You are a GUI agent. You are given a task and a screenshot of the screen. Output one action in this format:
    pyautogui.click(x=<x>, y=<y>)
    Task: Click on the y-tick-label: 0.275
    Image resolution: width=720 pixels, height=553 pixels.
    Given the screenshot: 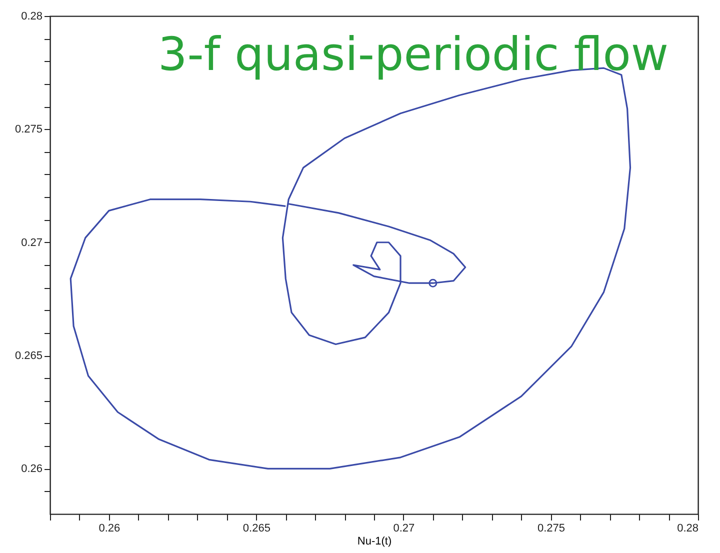 What is the action you would take?
    pyautogui.click(x=28, y=130)
    